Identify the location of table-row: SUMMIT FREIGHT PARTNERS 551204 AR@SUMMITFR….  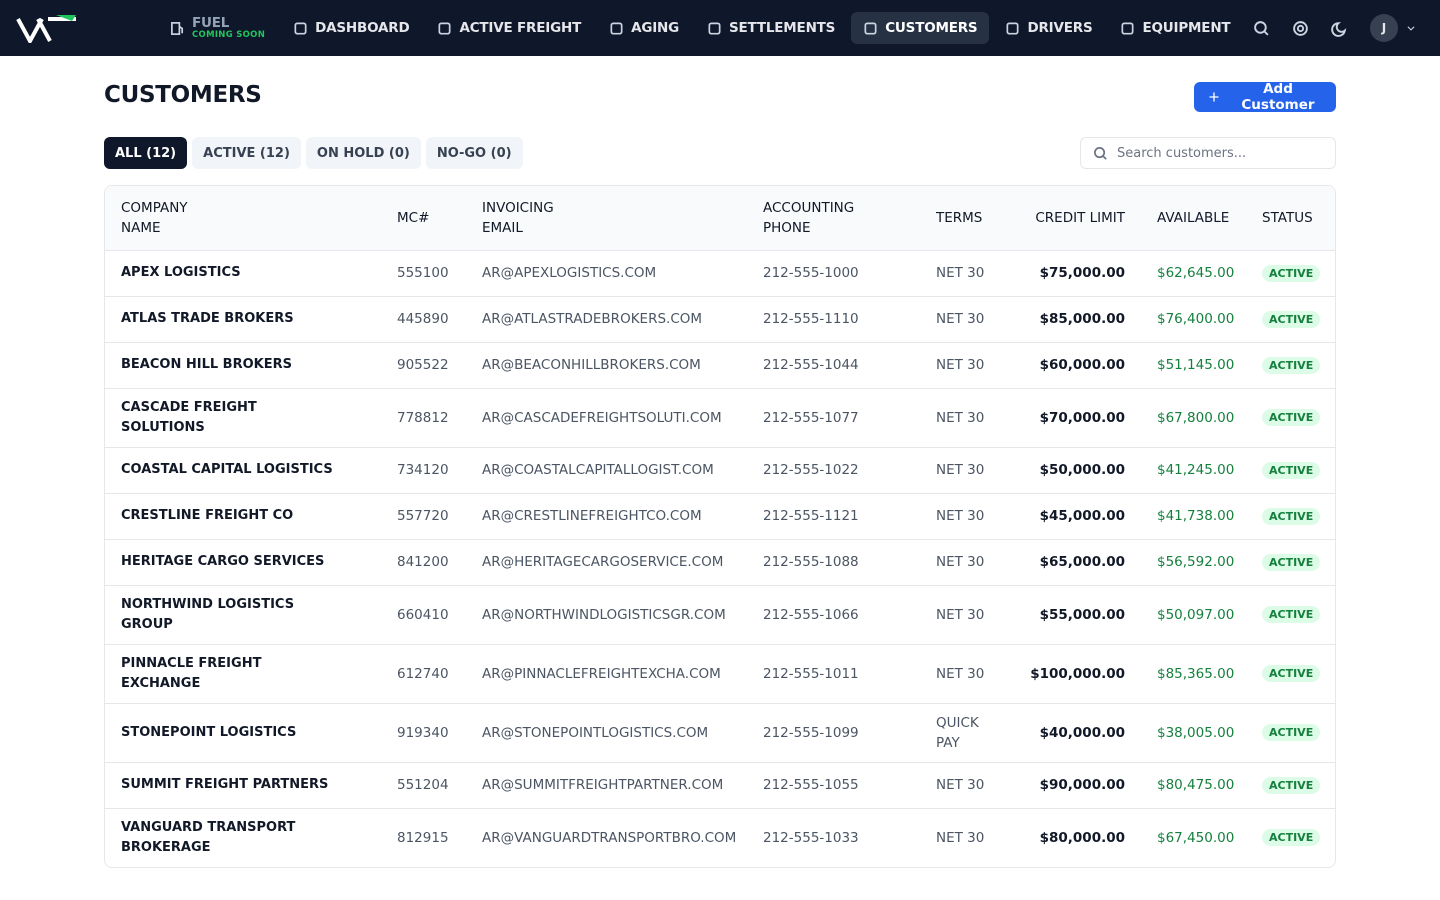
(720, 785).